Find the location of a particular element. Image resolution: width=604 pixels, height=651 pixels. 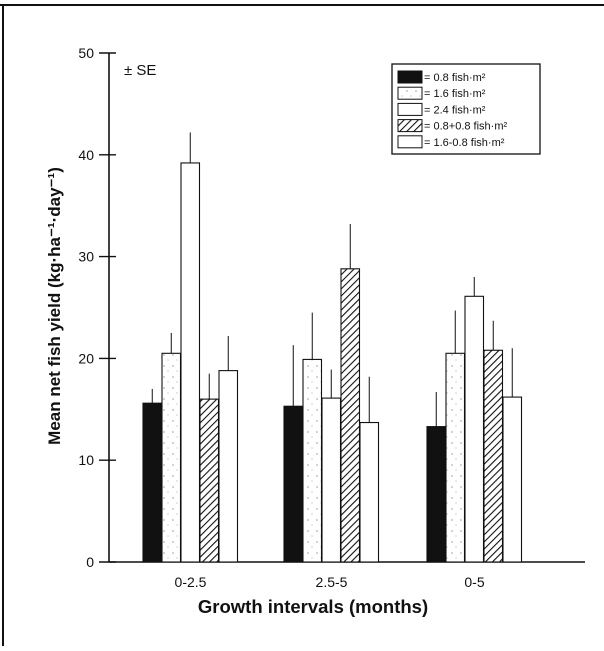

legend-label: = 0.8 fish·m² is located at coordinates (455, 78).